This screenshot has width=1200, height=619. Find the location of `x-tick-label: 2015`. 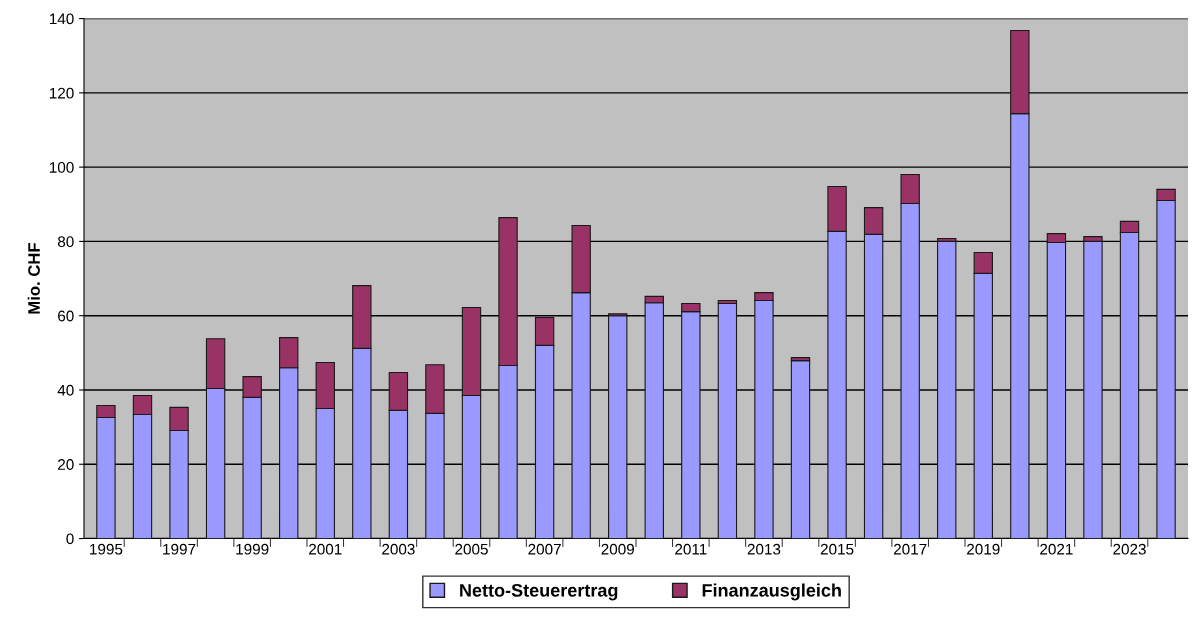

x-tick-label: 2015 is located at coordinates (837, 549).